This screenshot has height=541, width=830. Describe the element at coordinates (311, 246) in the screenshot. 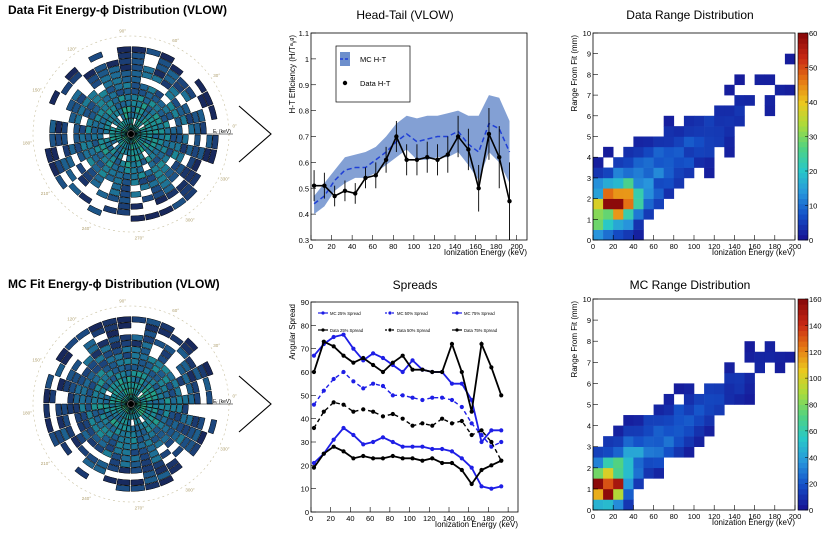

I see `headtail-xtick-label: 0` at that location.